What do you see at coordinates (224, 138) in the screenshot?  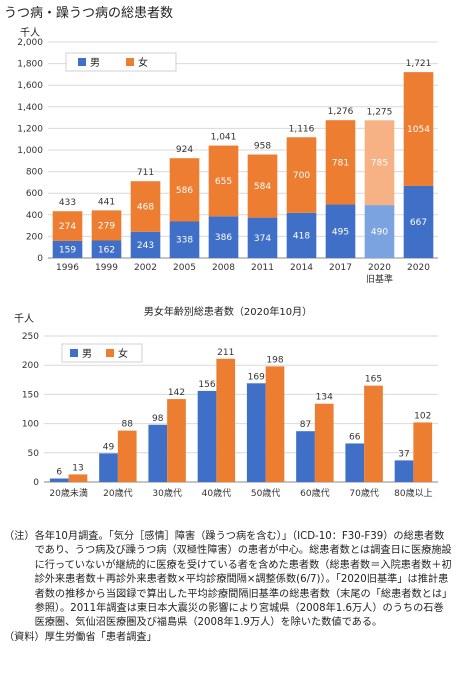 I see `total-label: 1,041` at bounding box center [224, 138].